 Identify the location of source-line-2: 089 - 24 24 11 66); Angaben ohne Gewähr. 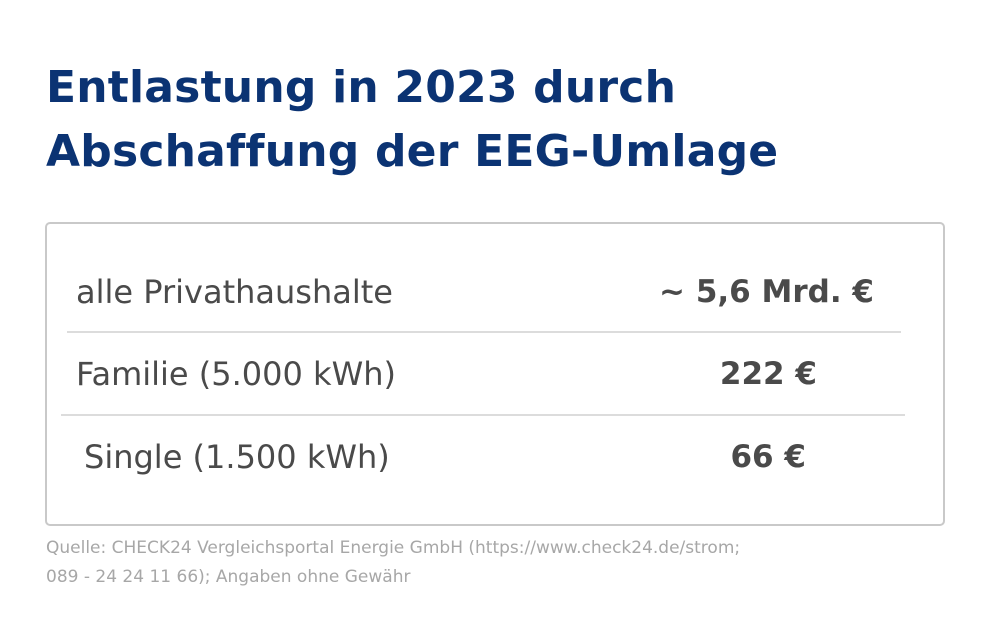
(228, 577).